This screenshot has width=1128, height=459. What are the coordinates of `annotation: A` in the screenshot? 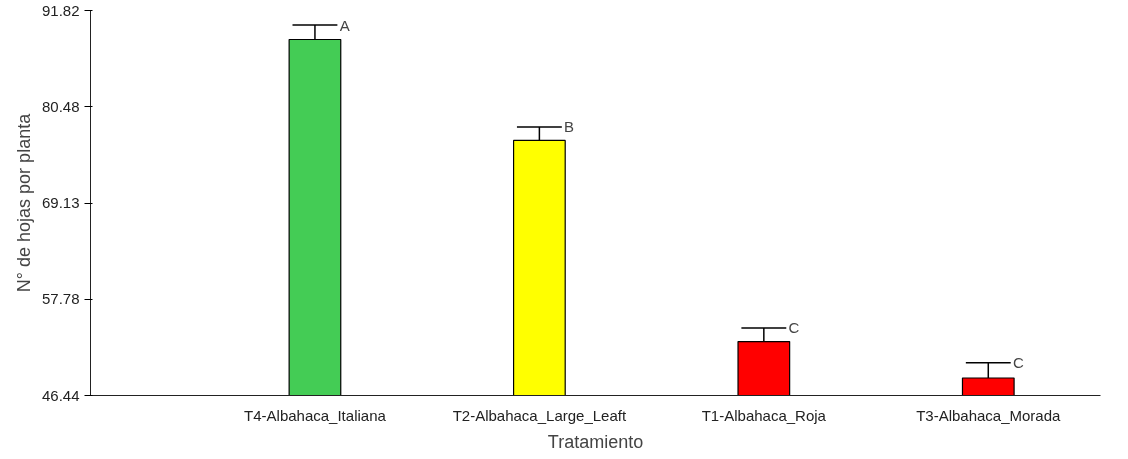 It's located at (344, 25).